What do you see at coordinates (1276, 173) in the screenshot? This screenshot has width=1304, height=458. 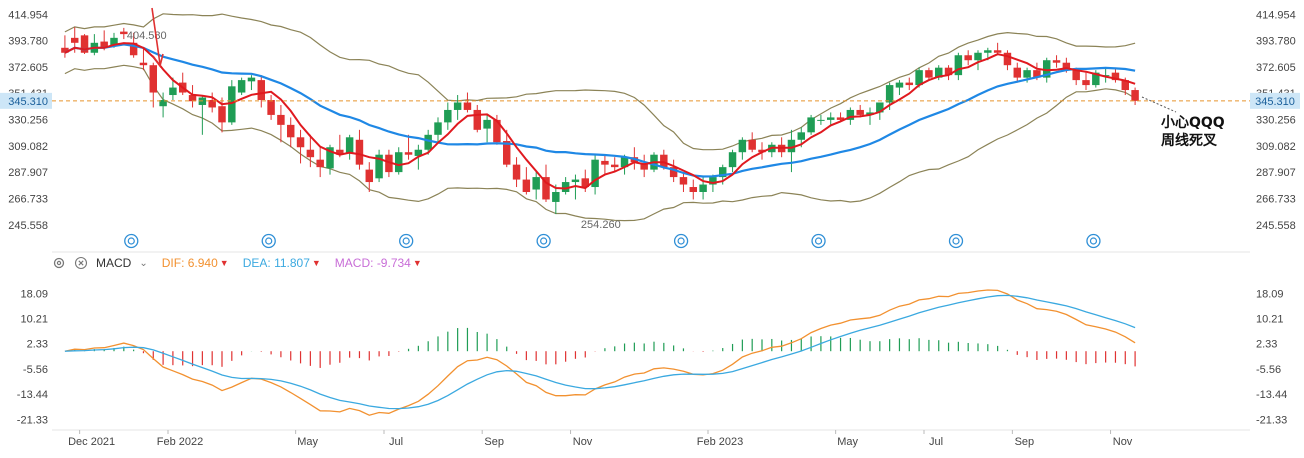 I see `y-tick-label-right: 287.907` at bounding box center [1276, 173].